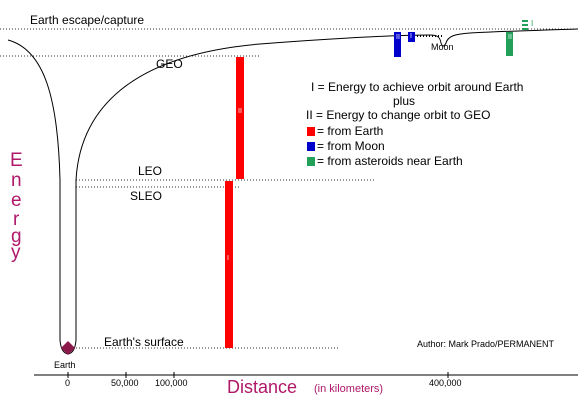 This screenshot has height=400, width=580. I want to click on author-credit: Author: Mark Prado/PERMANENT, so click(486, 344).